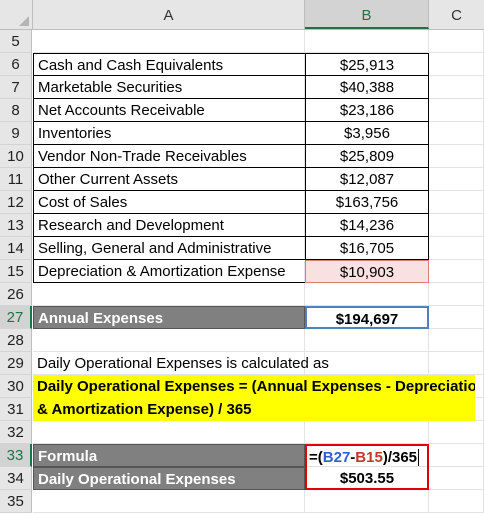  What do you see at coordinates (16, 179) in the screenshot?
I see `row-header: 11` at bounding box center [16, 179].